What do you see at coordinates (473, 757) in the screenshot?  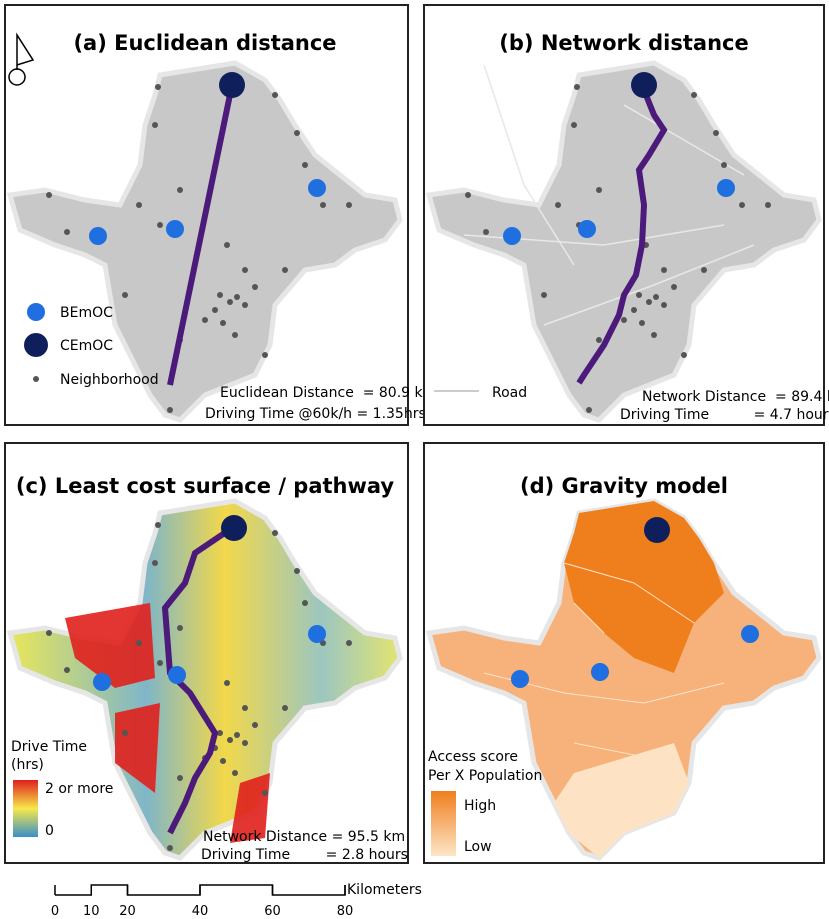 I see `legend-label: Access score` at bounding box center [473, 757].